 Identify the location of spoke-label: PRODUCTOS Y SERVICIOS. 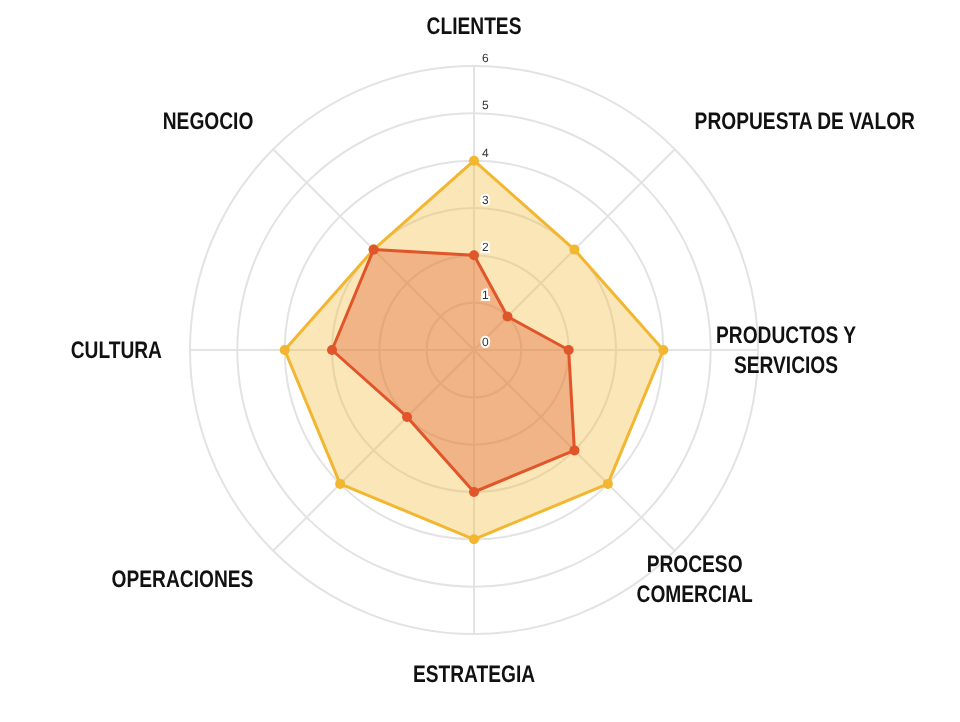
(786, 351).